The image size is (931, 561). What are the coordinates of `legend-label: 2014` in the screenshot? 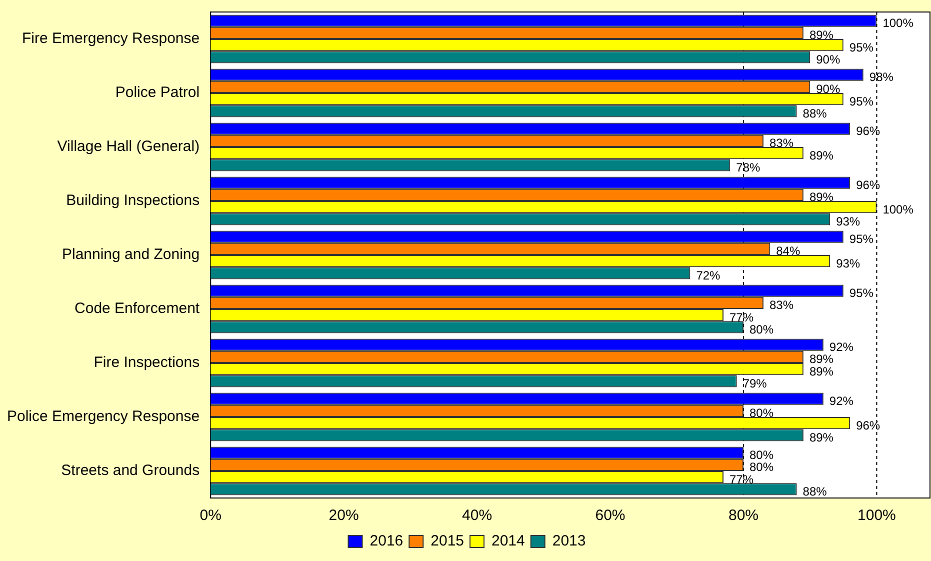 It's located at (508, 541).